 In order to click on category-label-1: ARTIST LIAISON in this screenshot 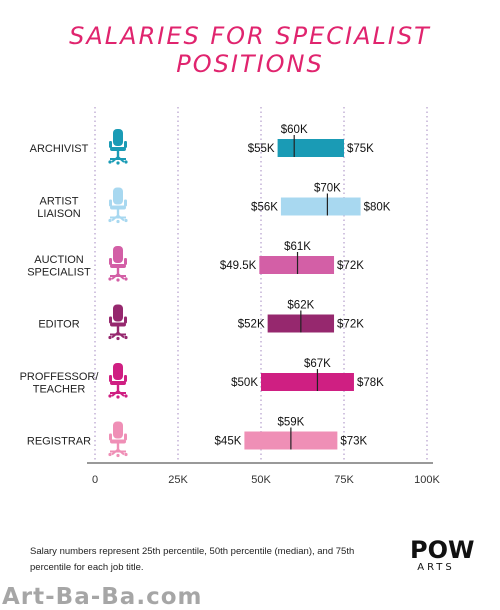, I will do `click(58, 207)`.